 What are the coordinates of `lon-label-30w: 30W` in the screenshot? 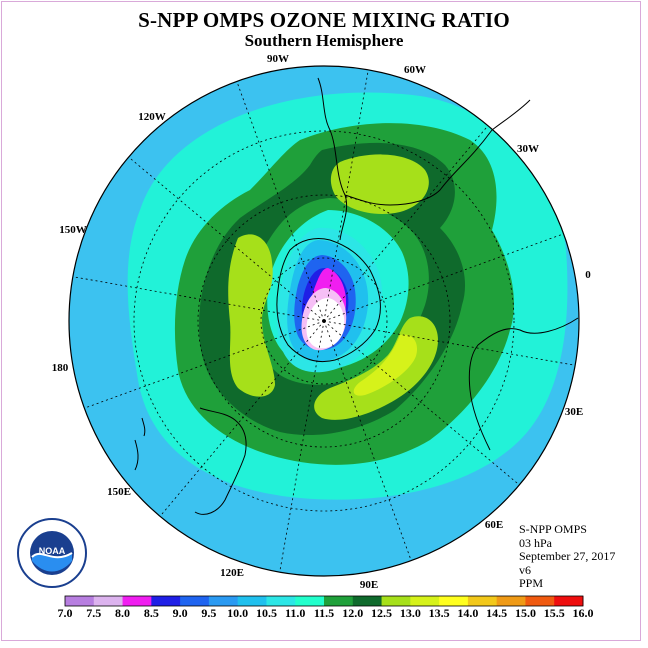 It's located at (528, 149).